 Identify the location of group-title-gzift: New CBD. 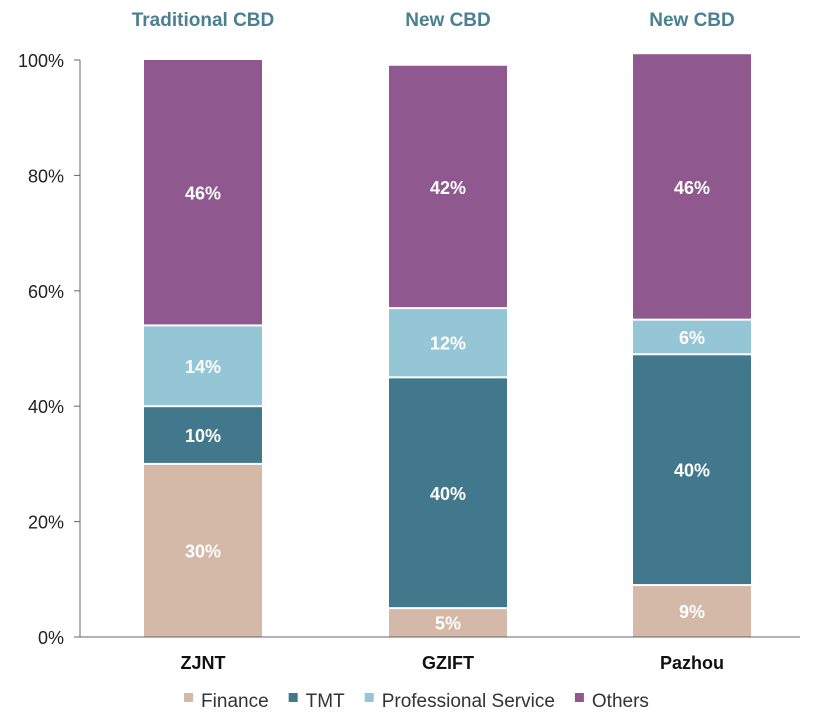
(448, 20).